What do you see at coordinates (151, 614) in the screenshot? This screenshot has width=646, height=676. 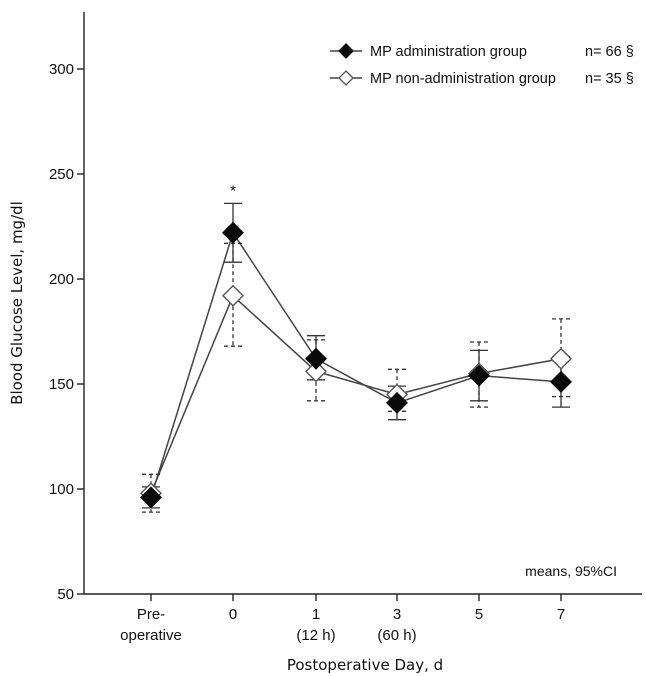 I see `x-tick-label: Pre-` at bounding box center [151, 614].